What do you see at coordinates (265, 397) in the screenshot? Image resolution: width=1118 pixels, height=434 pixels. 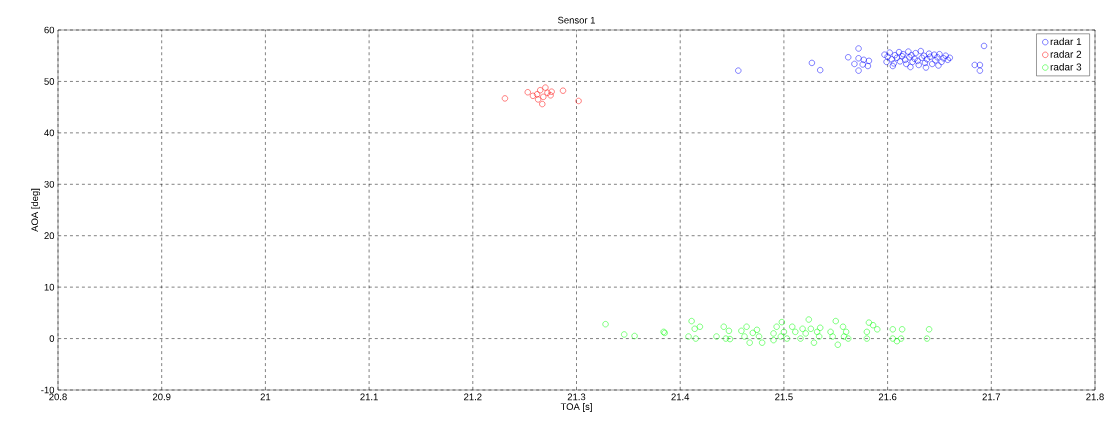 I see `x-tick-label: 21` at bounding box center [265, 397].